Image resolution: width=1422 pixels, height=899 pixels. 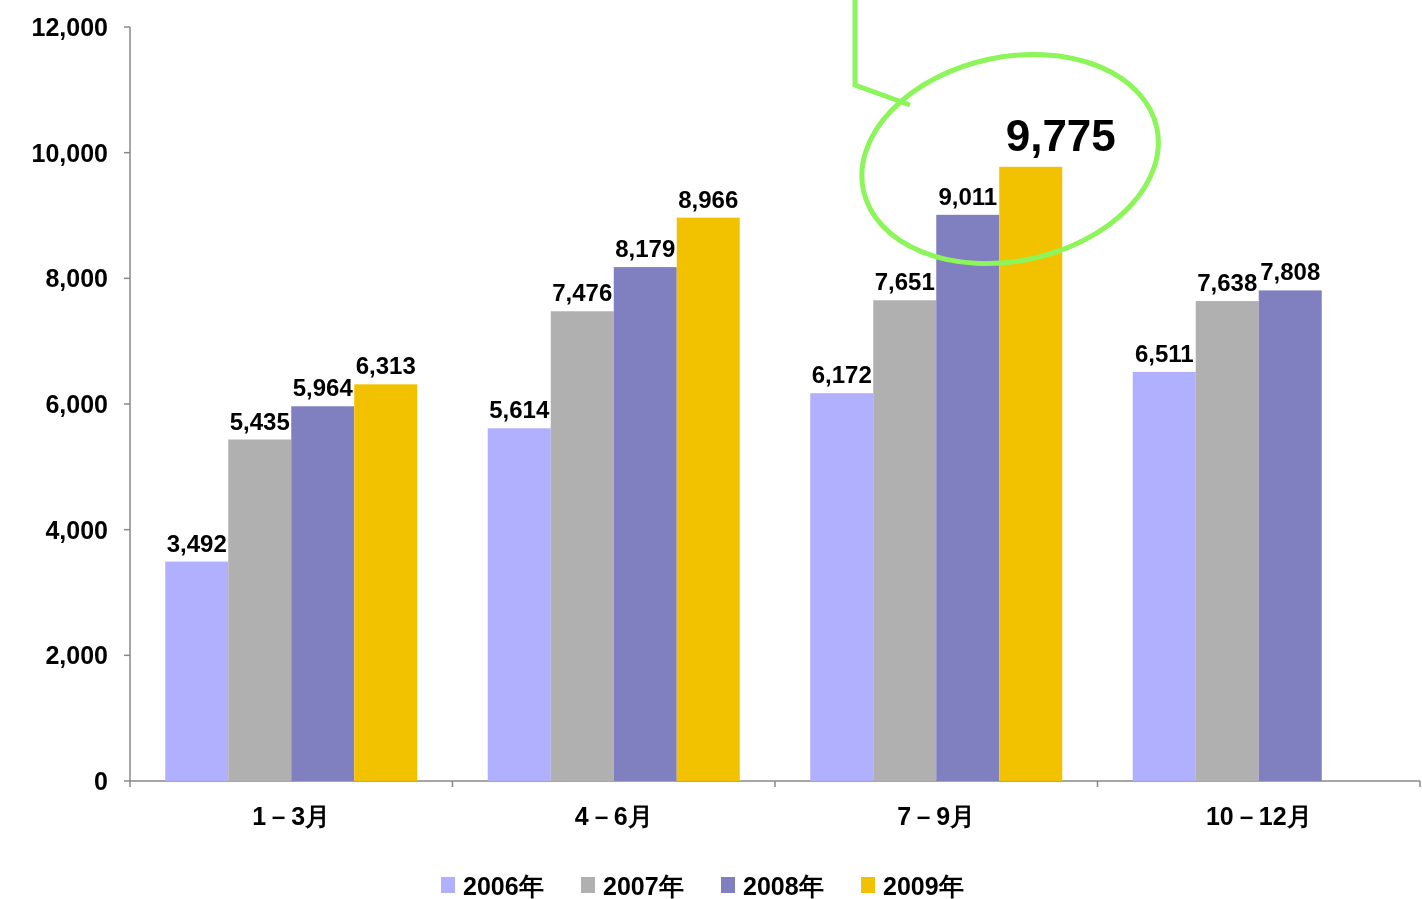 I want to click on legend-label: 2009年, so click(x=923, y=885).